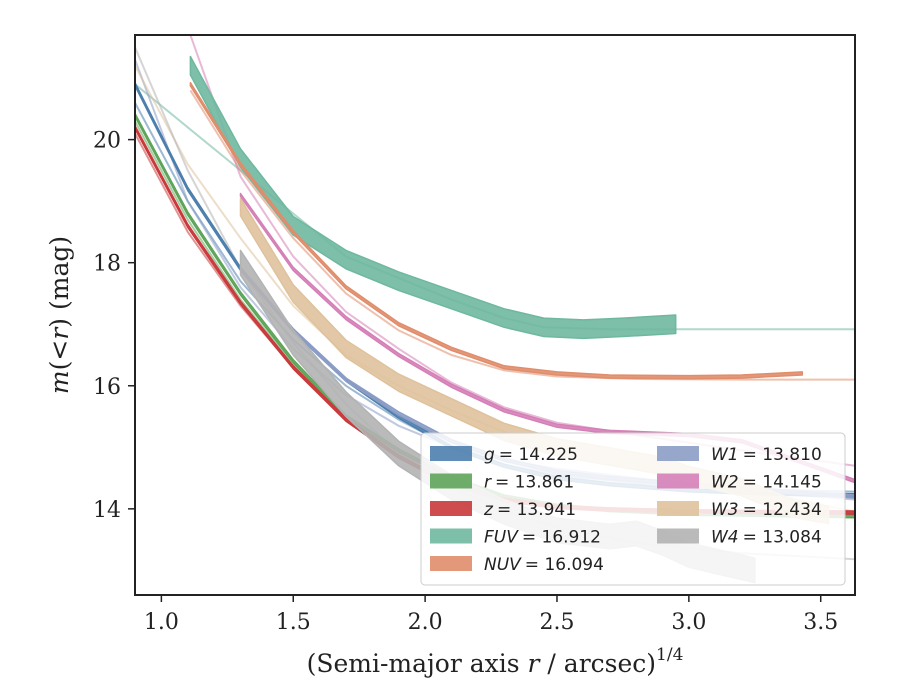  I want to click on legend-var-8: W4, so click(725, 538).